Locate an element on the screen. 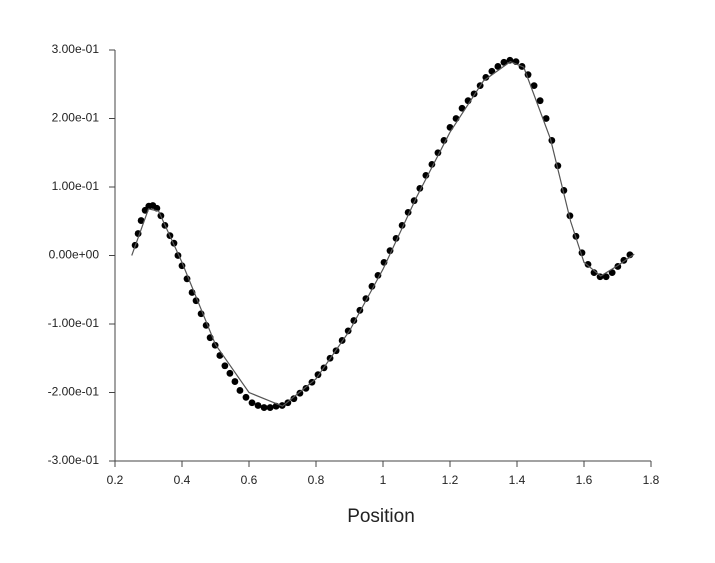 Image resolution: width=715 pixels, height=563 pixels. x-tick-label: 1.6 is located at coordinates (584, 480).